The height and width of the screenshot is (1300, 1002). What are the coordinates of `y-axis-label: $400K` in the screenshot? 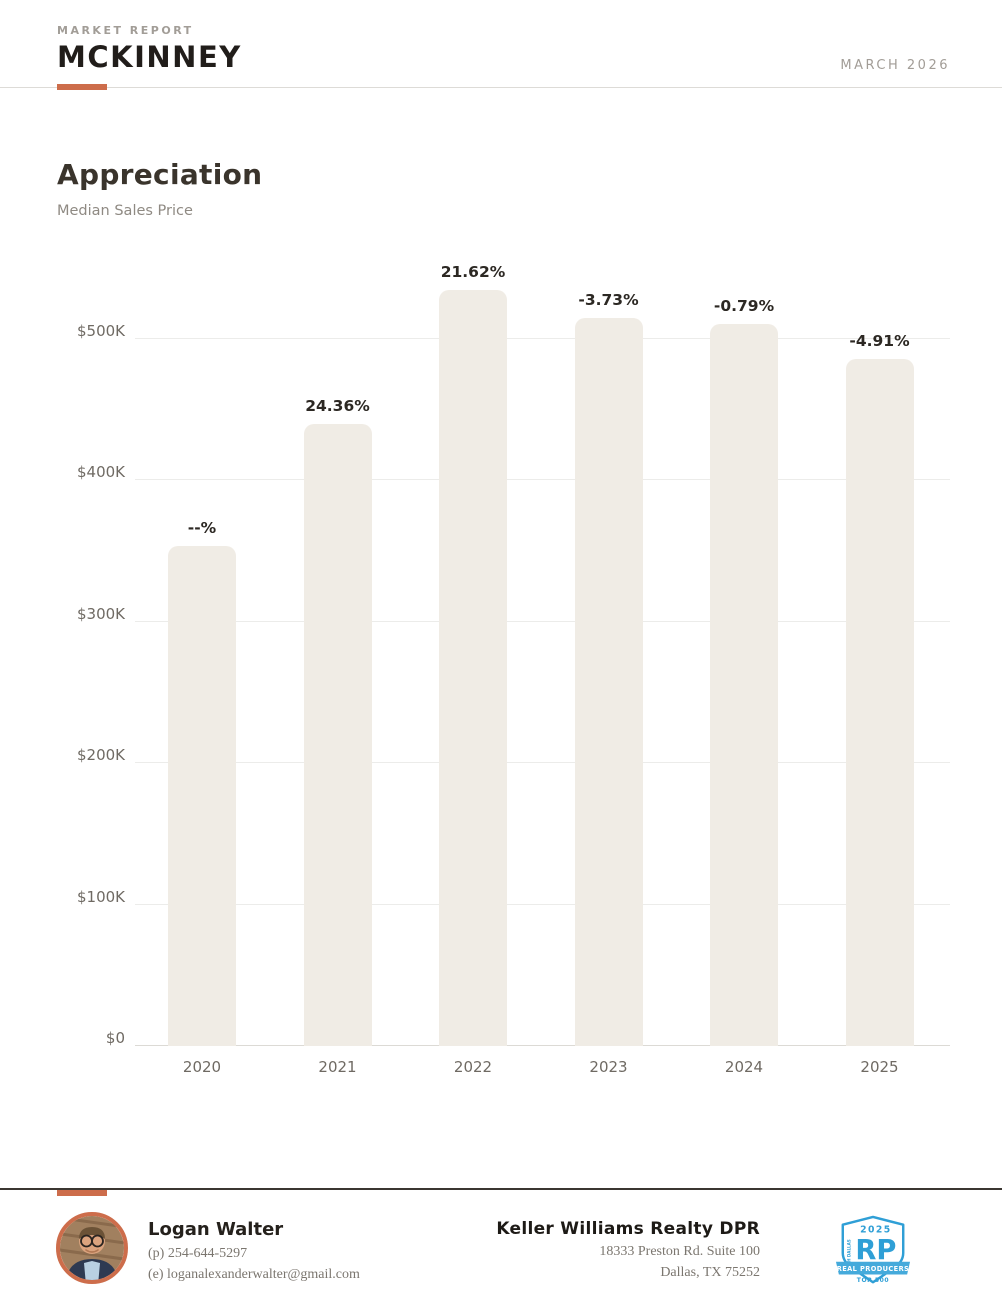 It's located at (100, 472).